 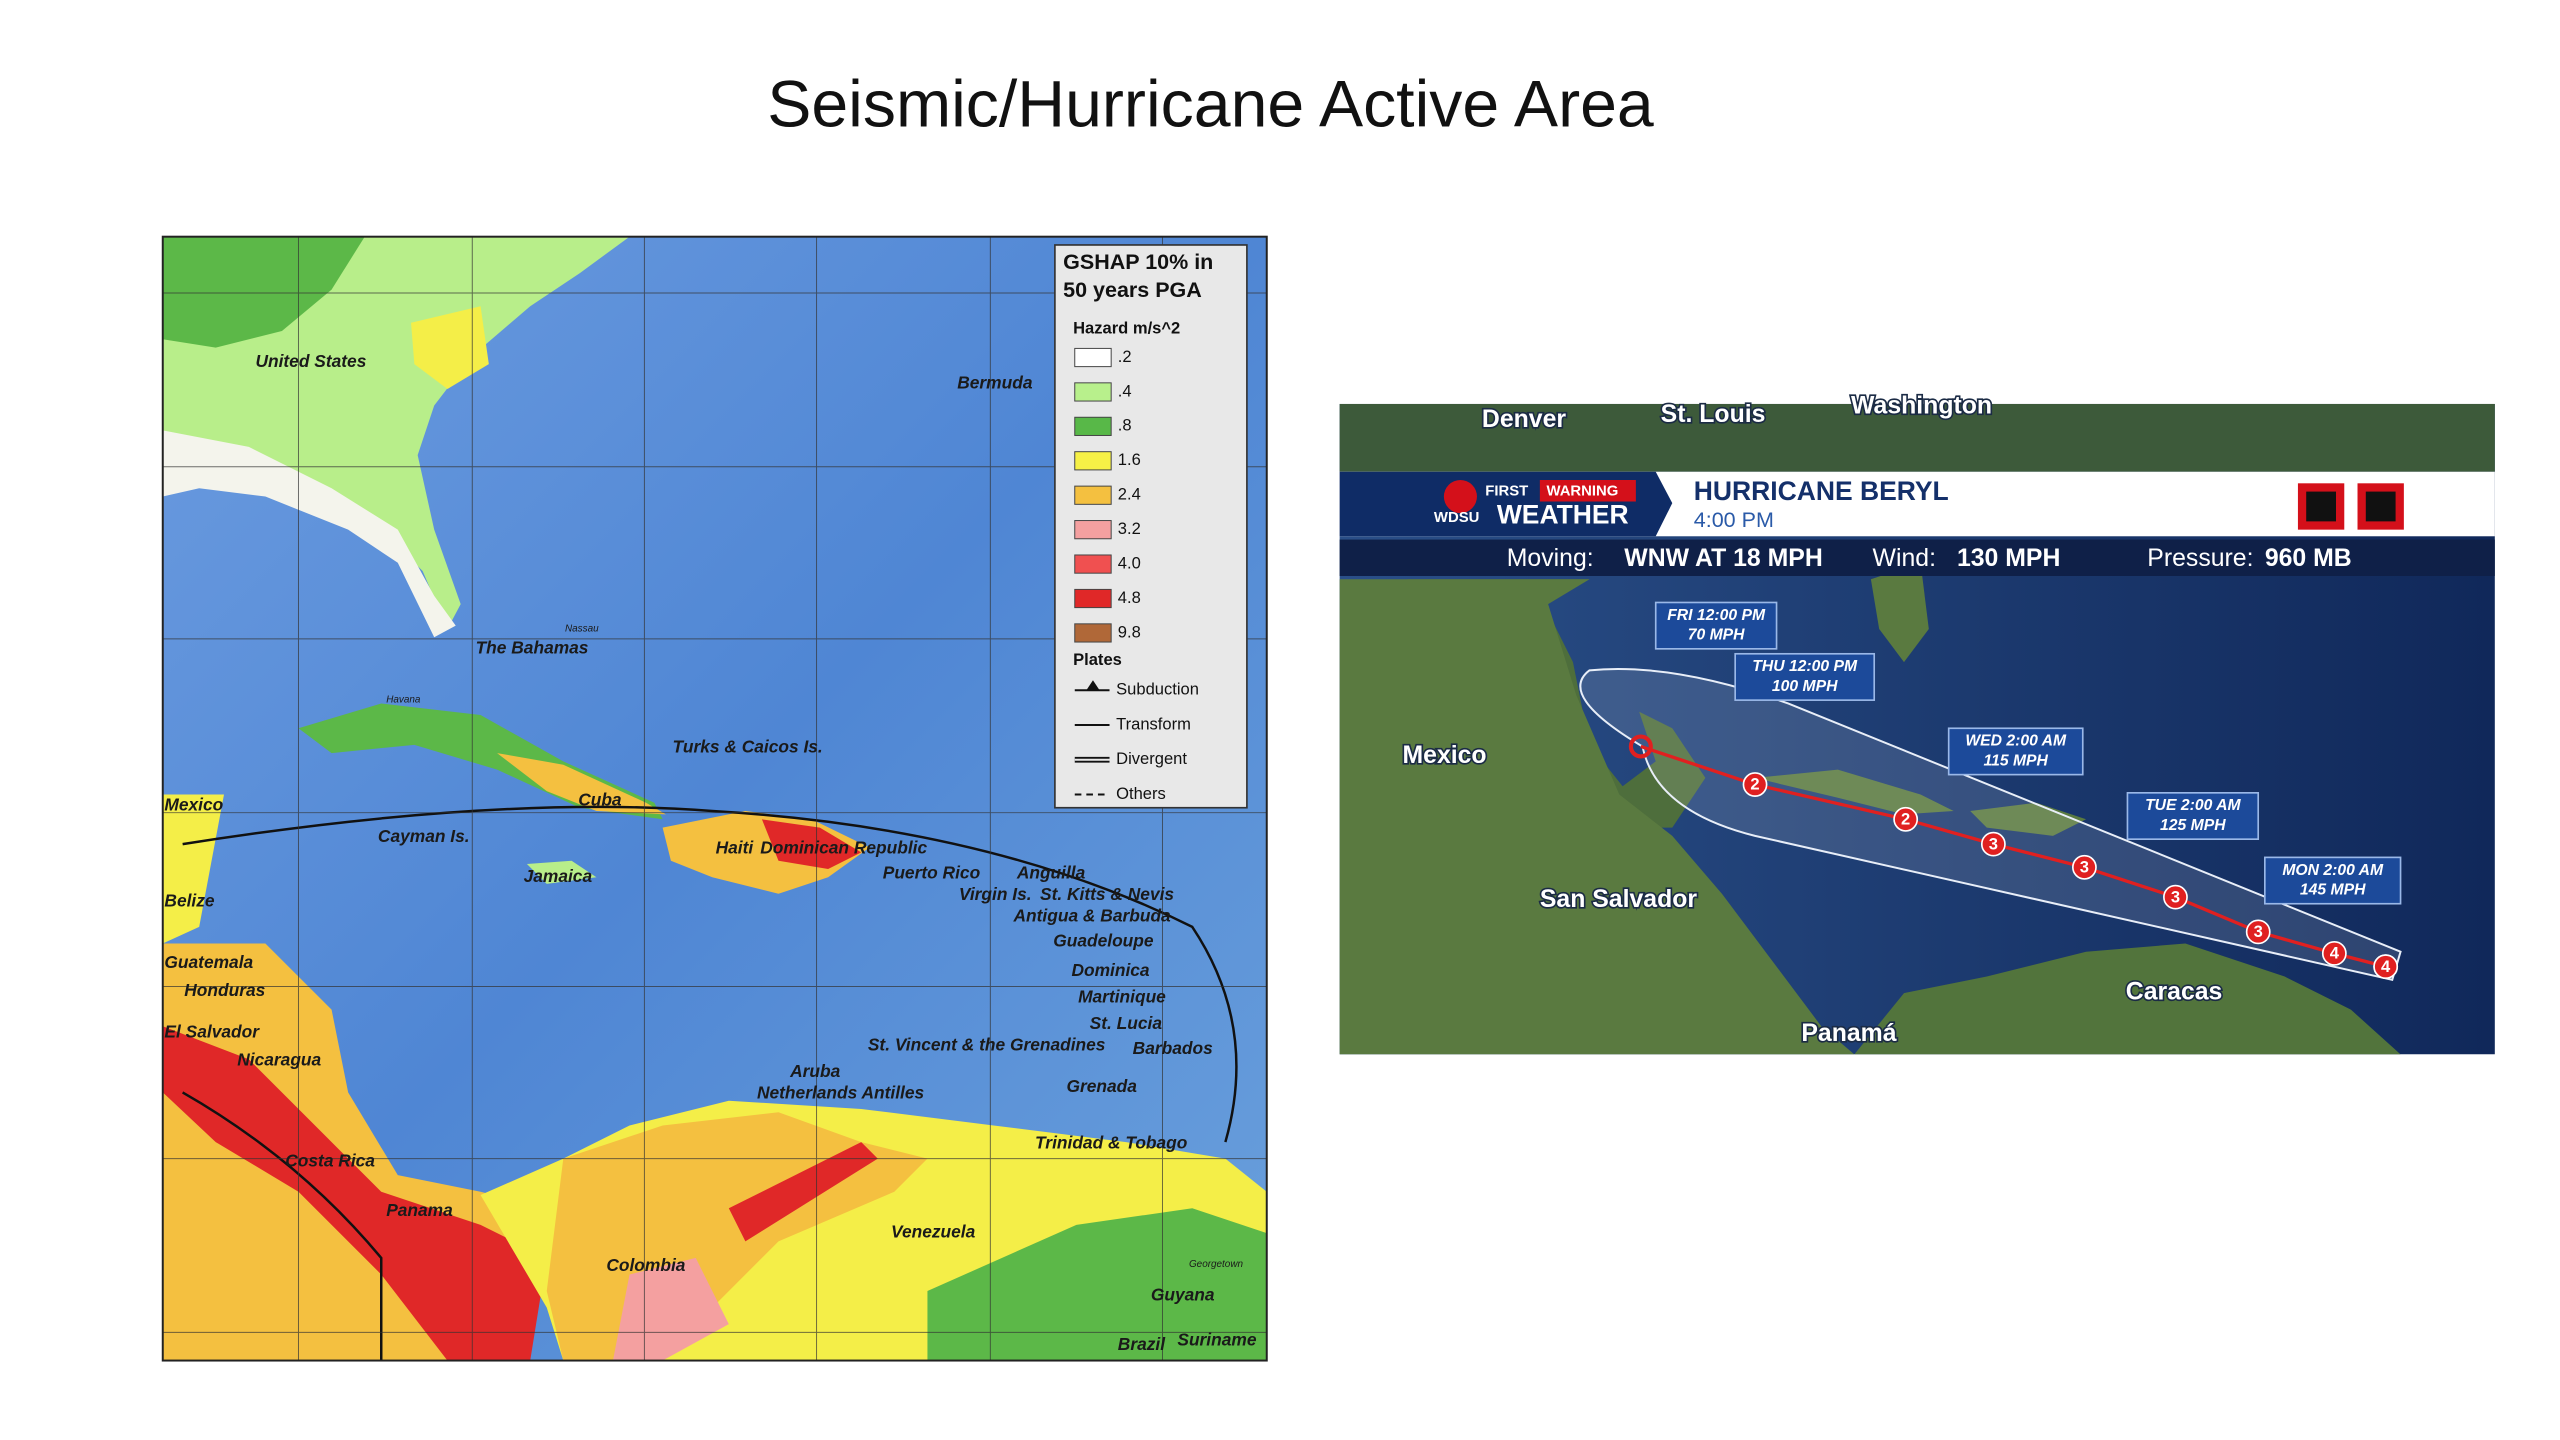 I want to click on forecast-wind: 145 MPH, so click(x=2333, y=890).